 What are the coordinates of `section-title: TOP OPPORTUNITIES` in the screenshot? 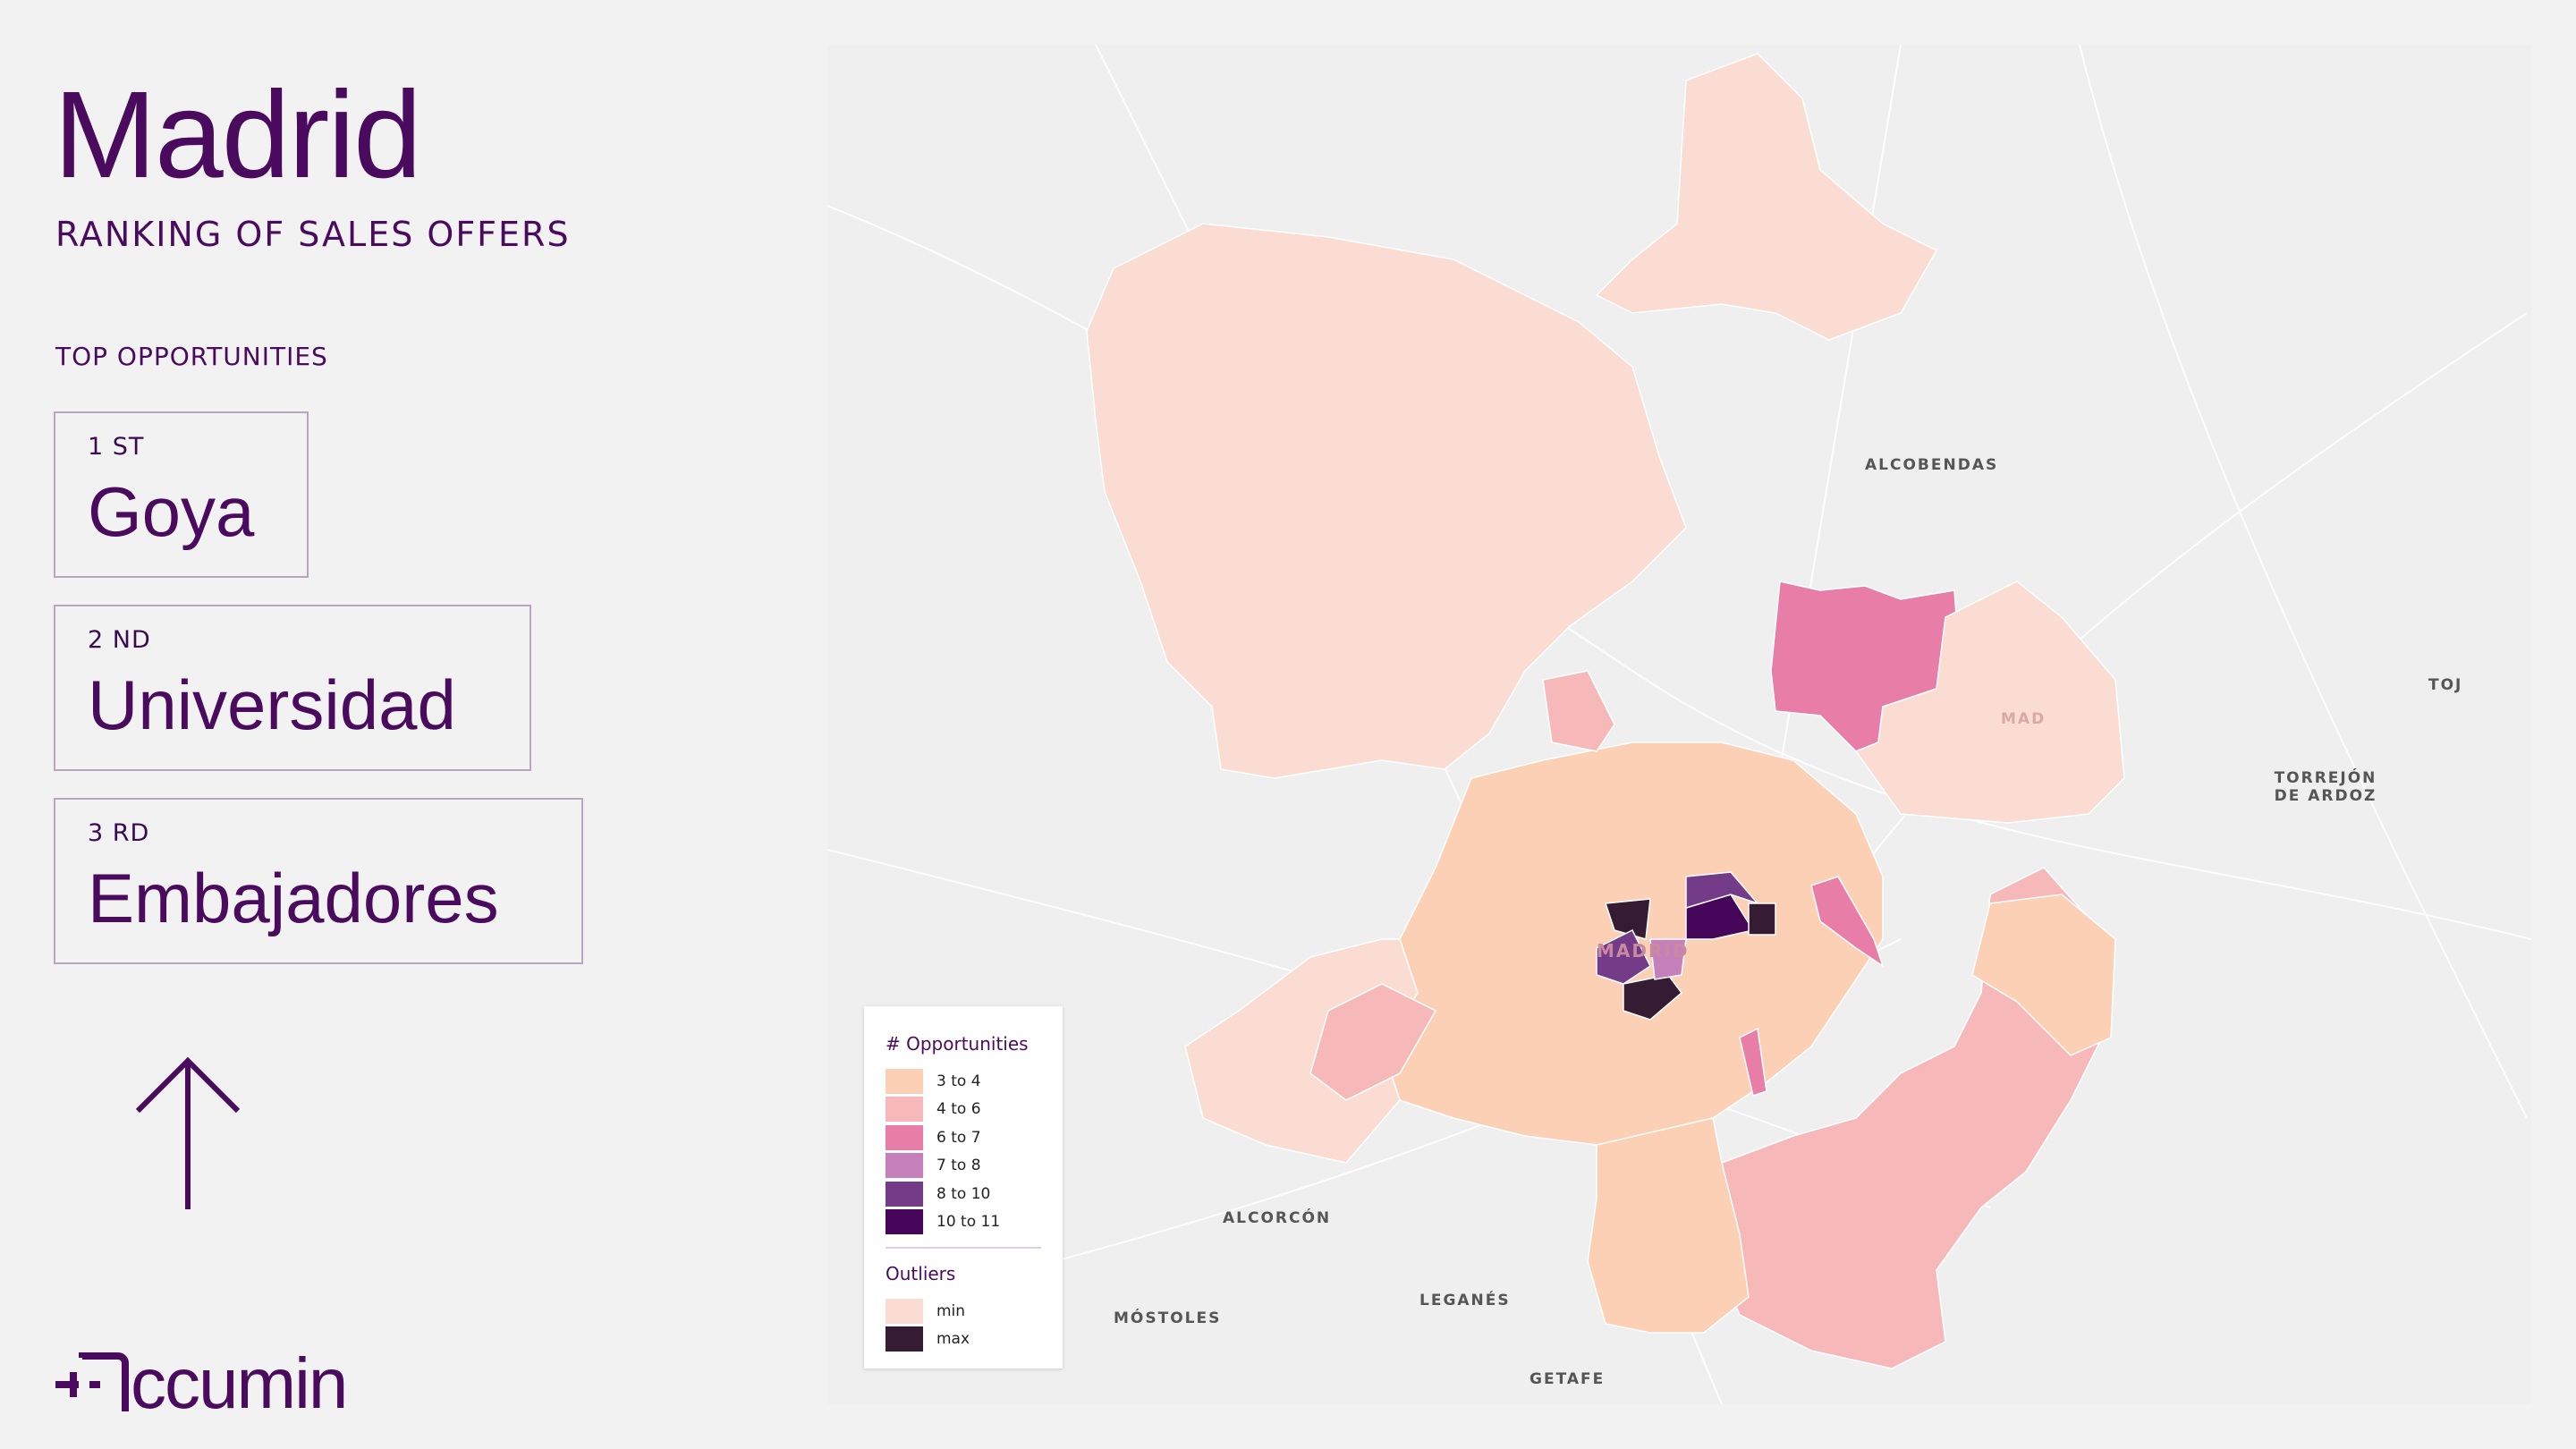 It's located at (191, 356).